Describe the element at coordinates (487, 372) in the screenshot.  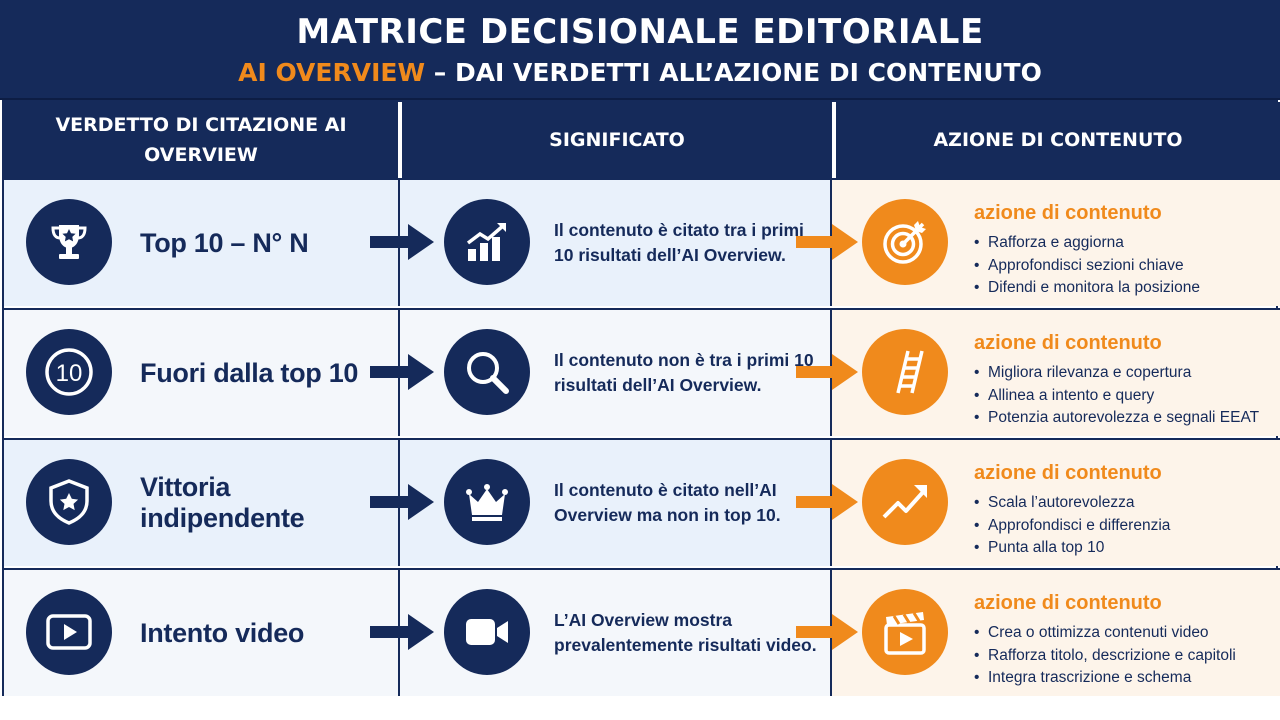
I see `search-icon` at that location.